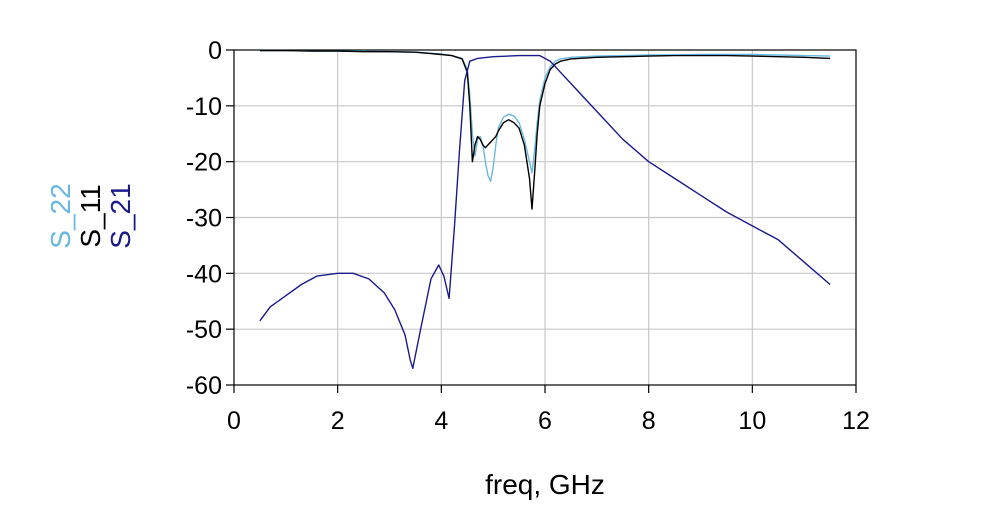  What do you see at coordinates (234, 421) in the screenshot?
I see `x-tick-label: 0` at bounding box center [234, 421].